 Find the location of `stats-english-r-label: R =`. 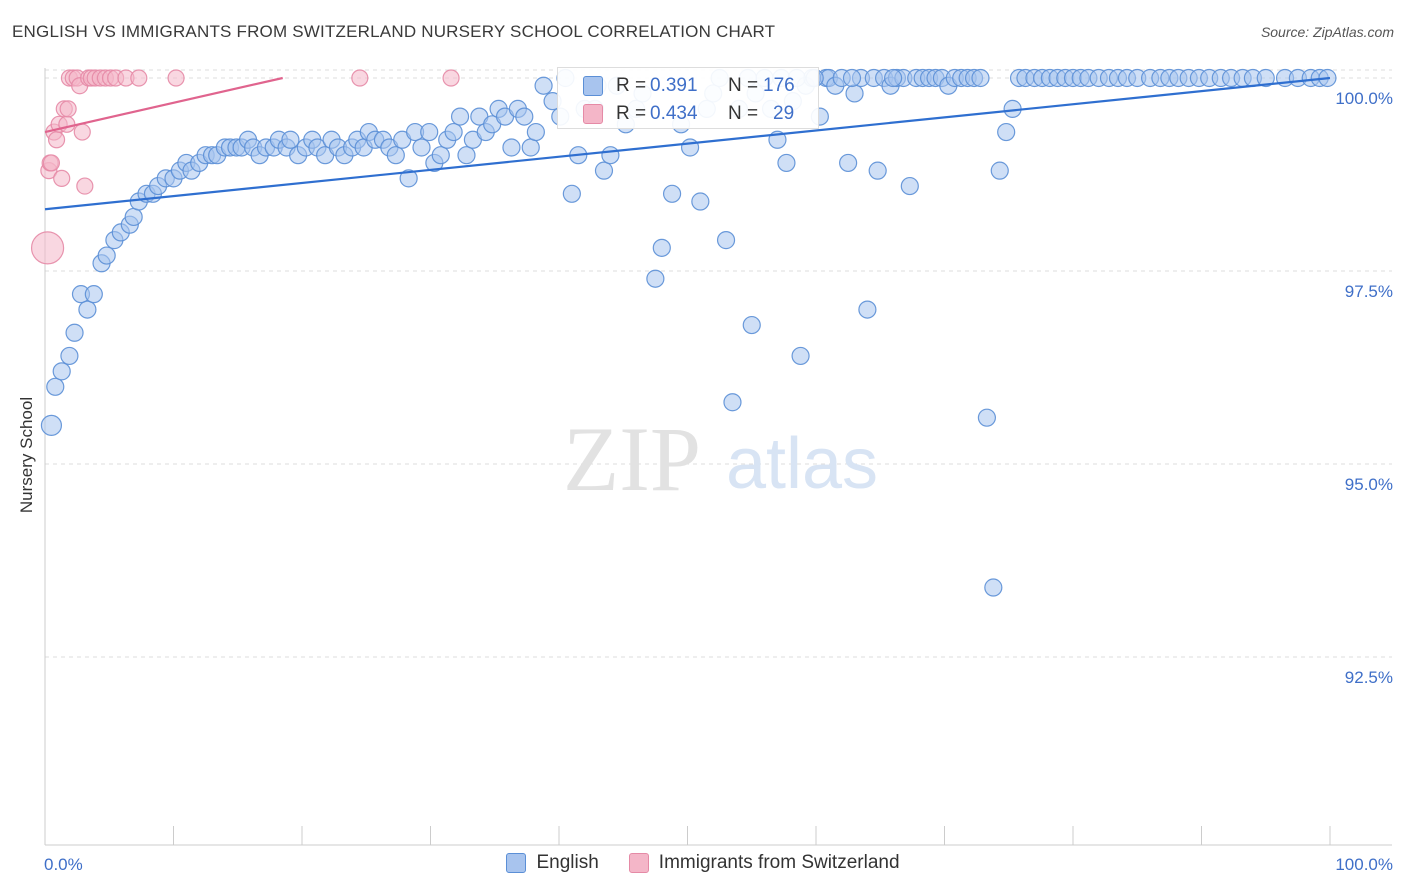

stats-english-r-label: R = is located at coordinates (631, 85).